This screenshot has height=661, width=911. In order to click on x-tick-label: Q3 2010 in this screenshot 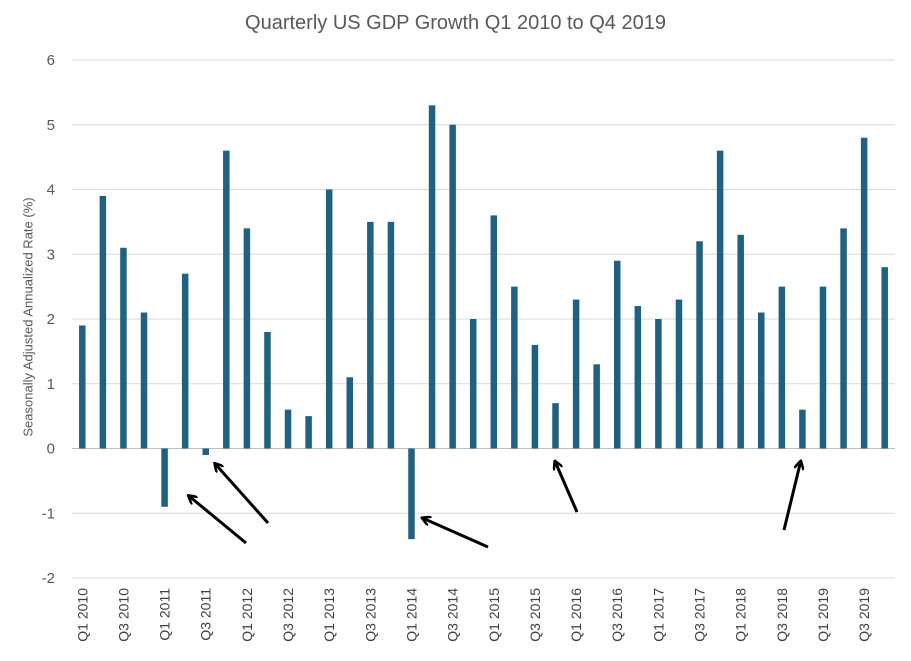, I will do `click(123, 615)`.